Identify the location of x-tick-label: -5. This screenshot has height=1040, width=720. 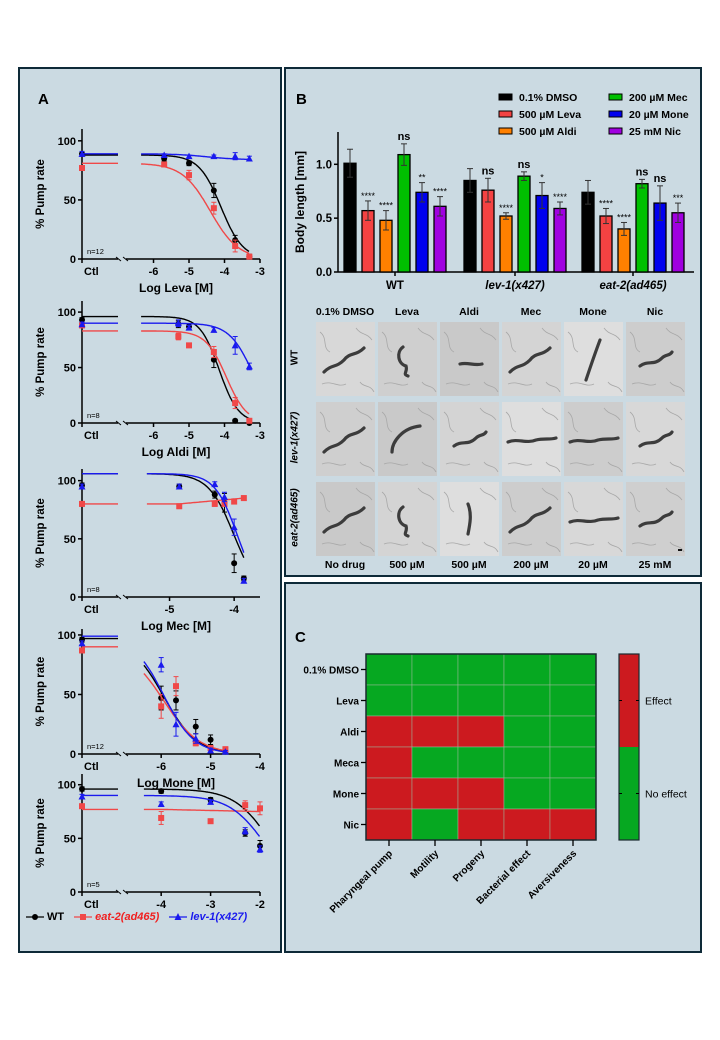
(189, 436).